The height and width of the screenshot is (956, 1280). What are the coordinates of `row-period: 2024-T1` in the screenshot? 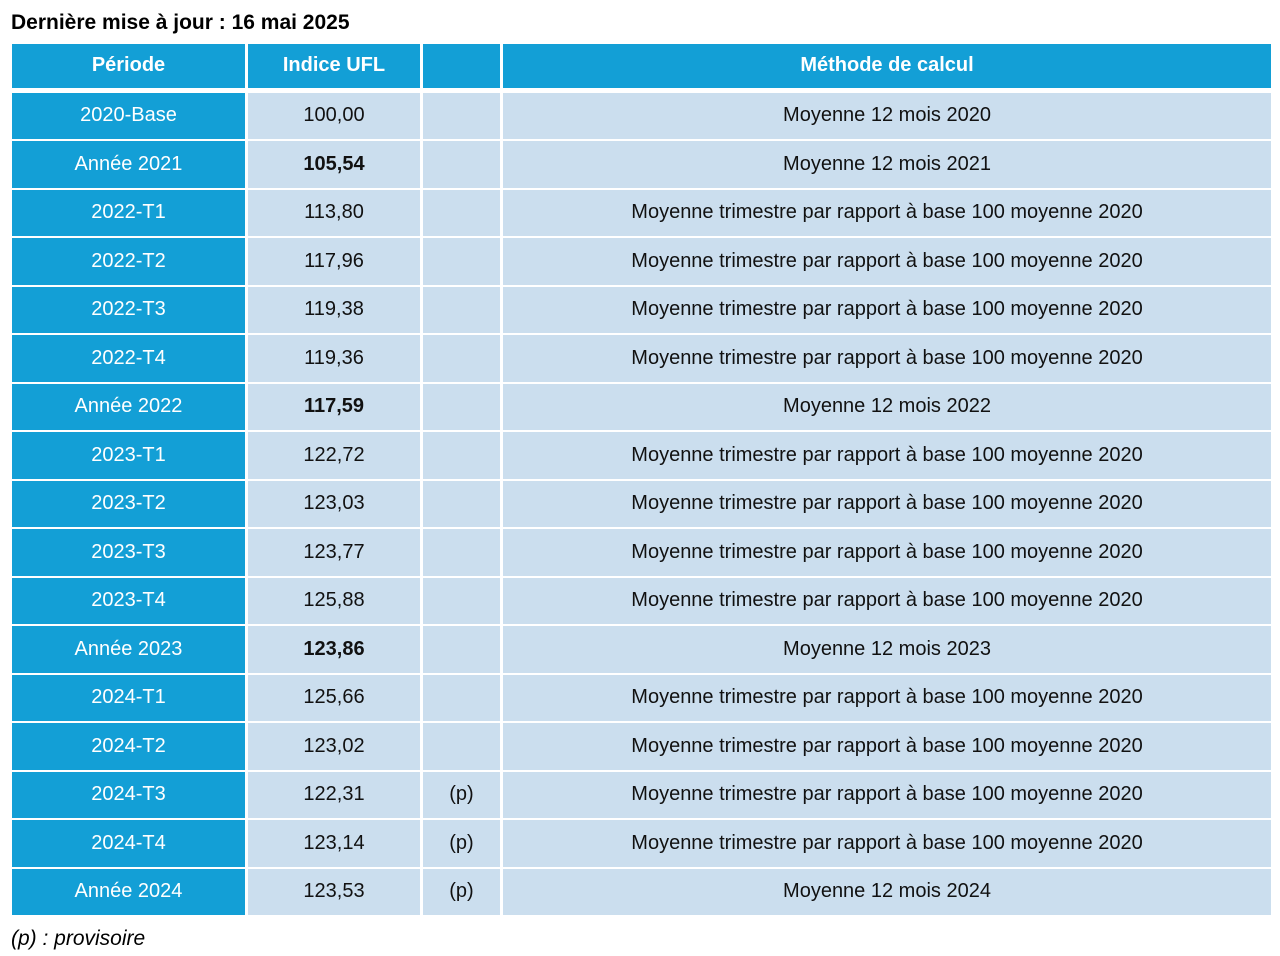 It's located at (128, 697).